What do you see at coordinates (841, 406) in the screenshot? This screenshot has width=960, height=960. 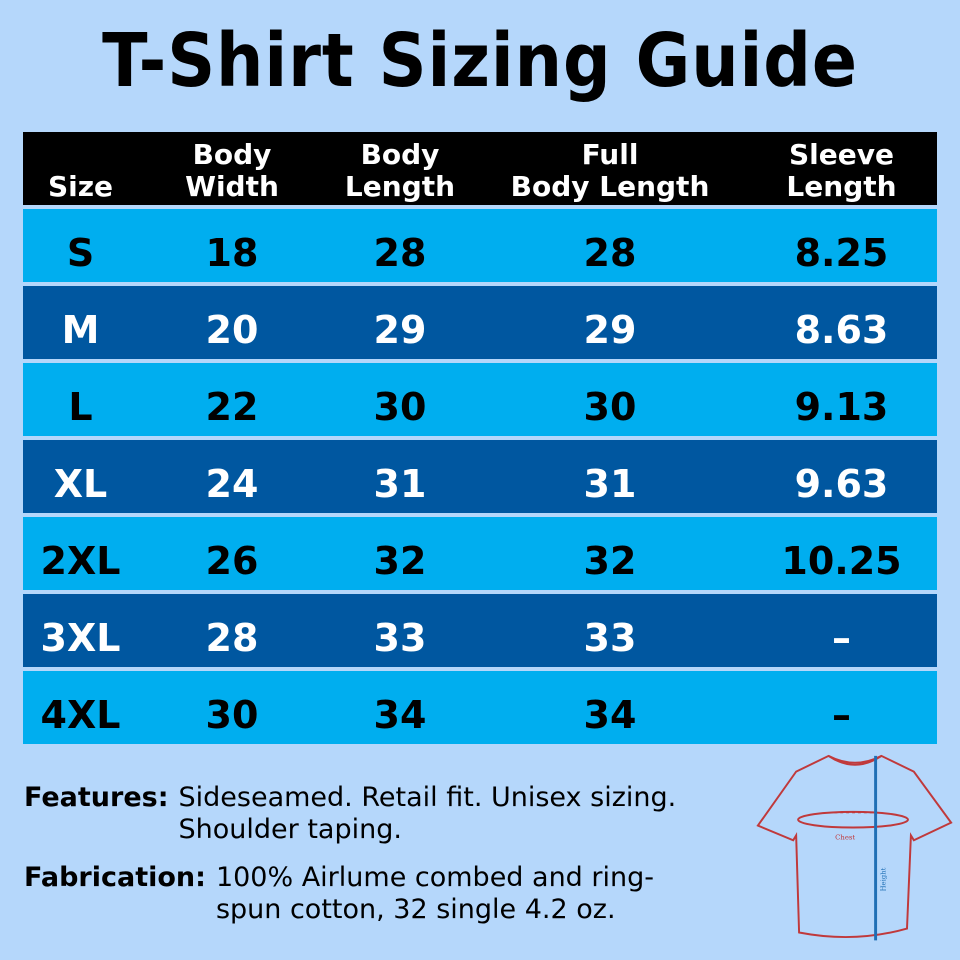 I see `table-cell: 9.13` at bounding box center [841, 406].